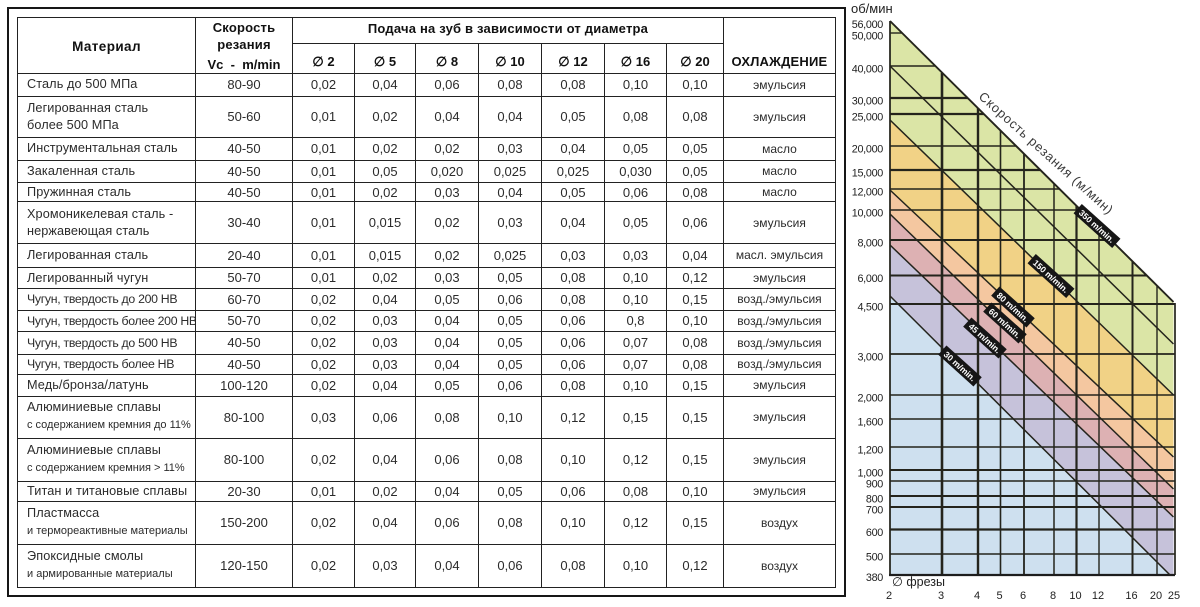 This screenshot has height=607, width=1200. Describe the element at coordinates (941, 596) in the screenshot. I see `svg-text: 3` at that location.